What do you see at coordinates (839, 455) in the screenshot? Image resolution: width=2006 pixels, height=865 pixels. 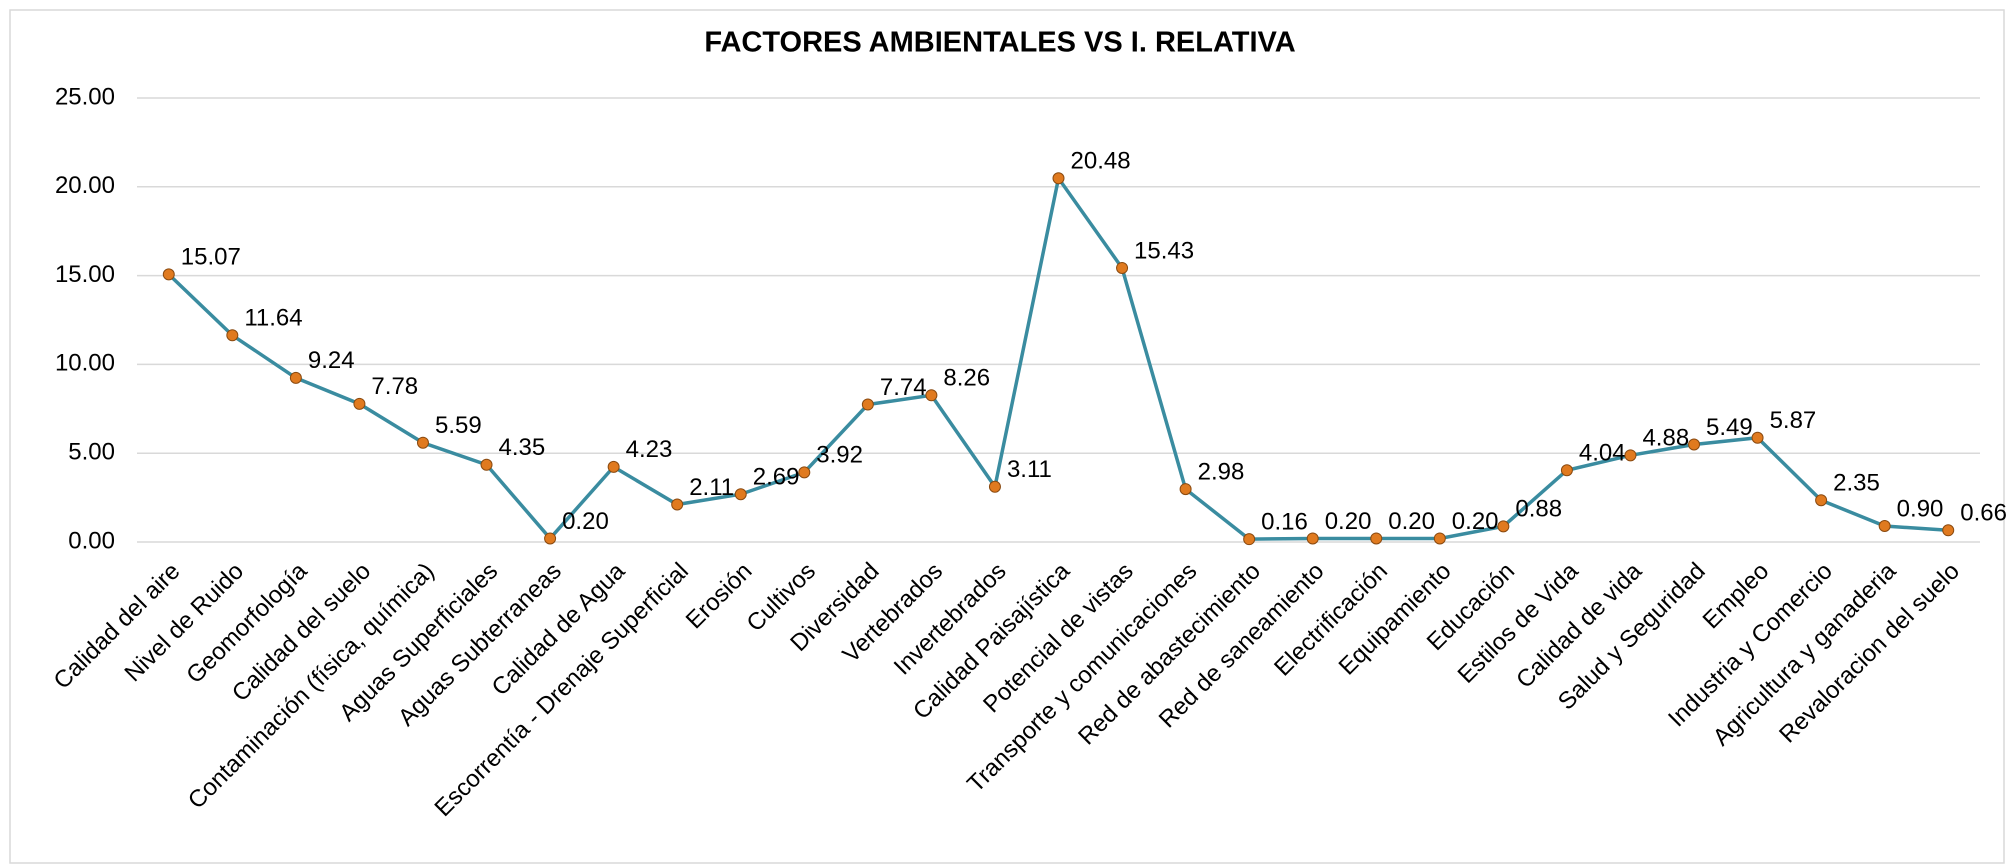 I see `data-label: 3.92` at bounding box center [839, 455].